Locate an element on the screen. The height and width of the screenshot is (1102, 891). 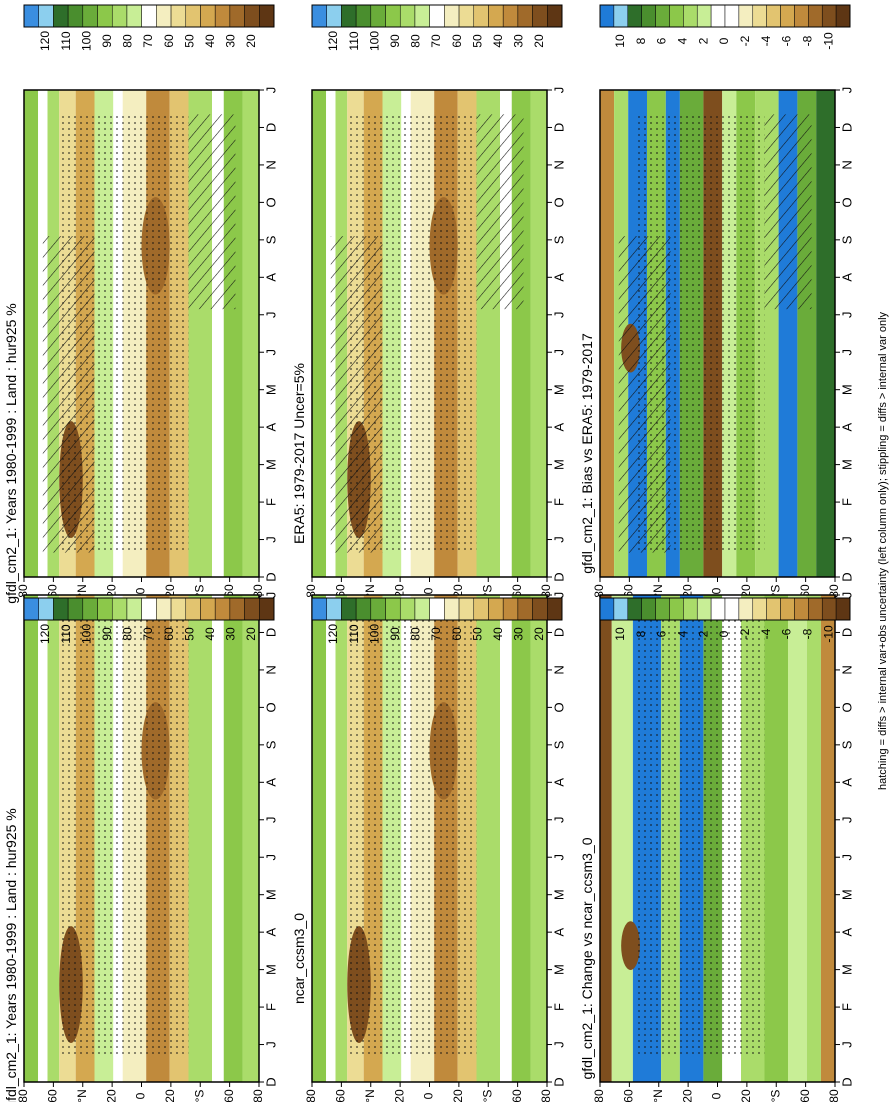
colorbar-label: 4 is located at coordinates (683, 40).